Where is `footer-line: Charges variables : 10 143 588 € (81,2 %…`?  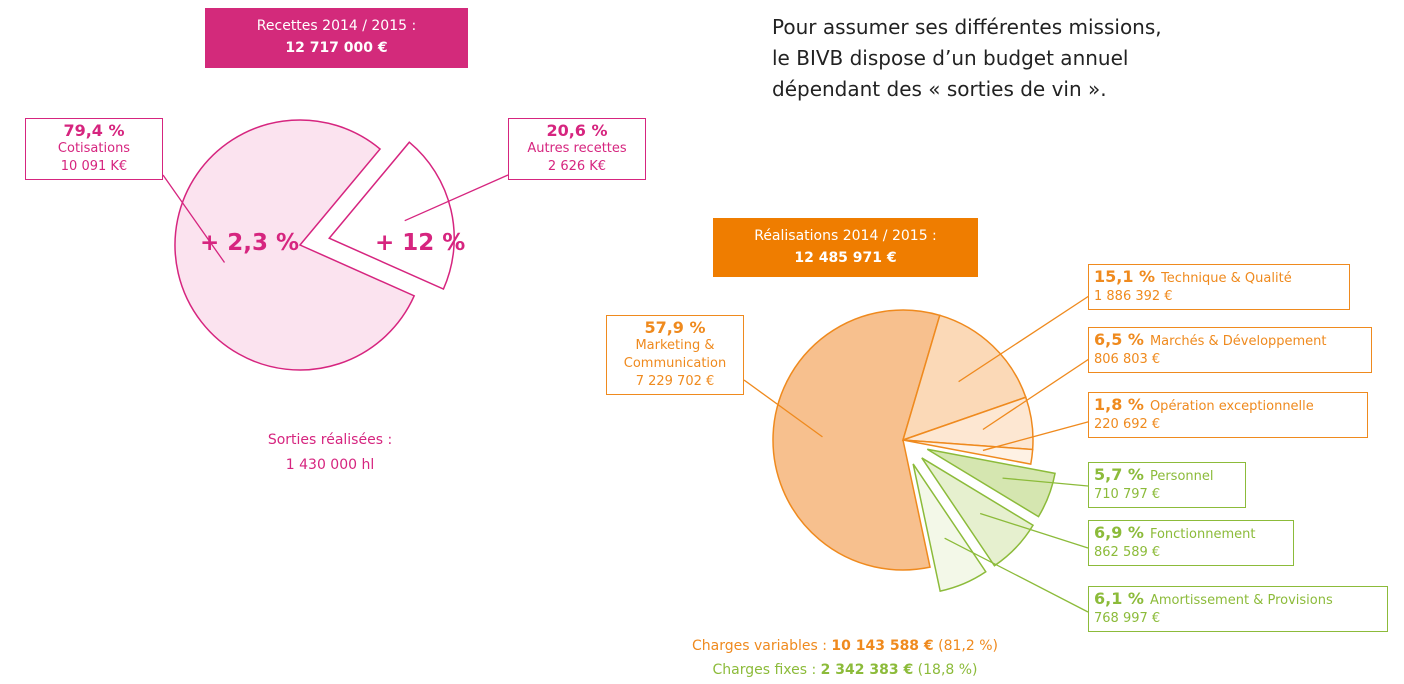
footer-line: Charges variables : 10 143 588 € (81,2 %… is located at coordinates (845, 646).